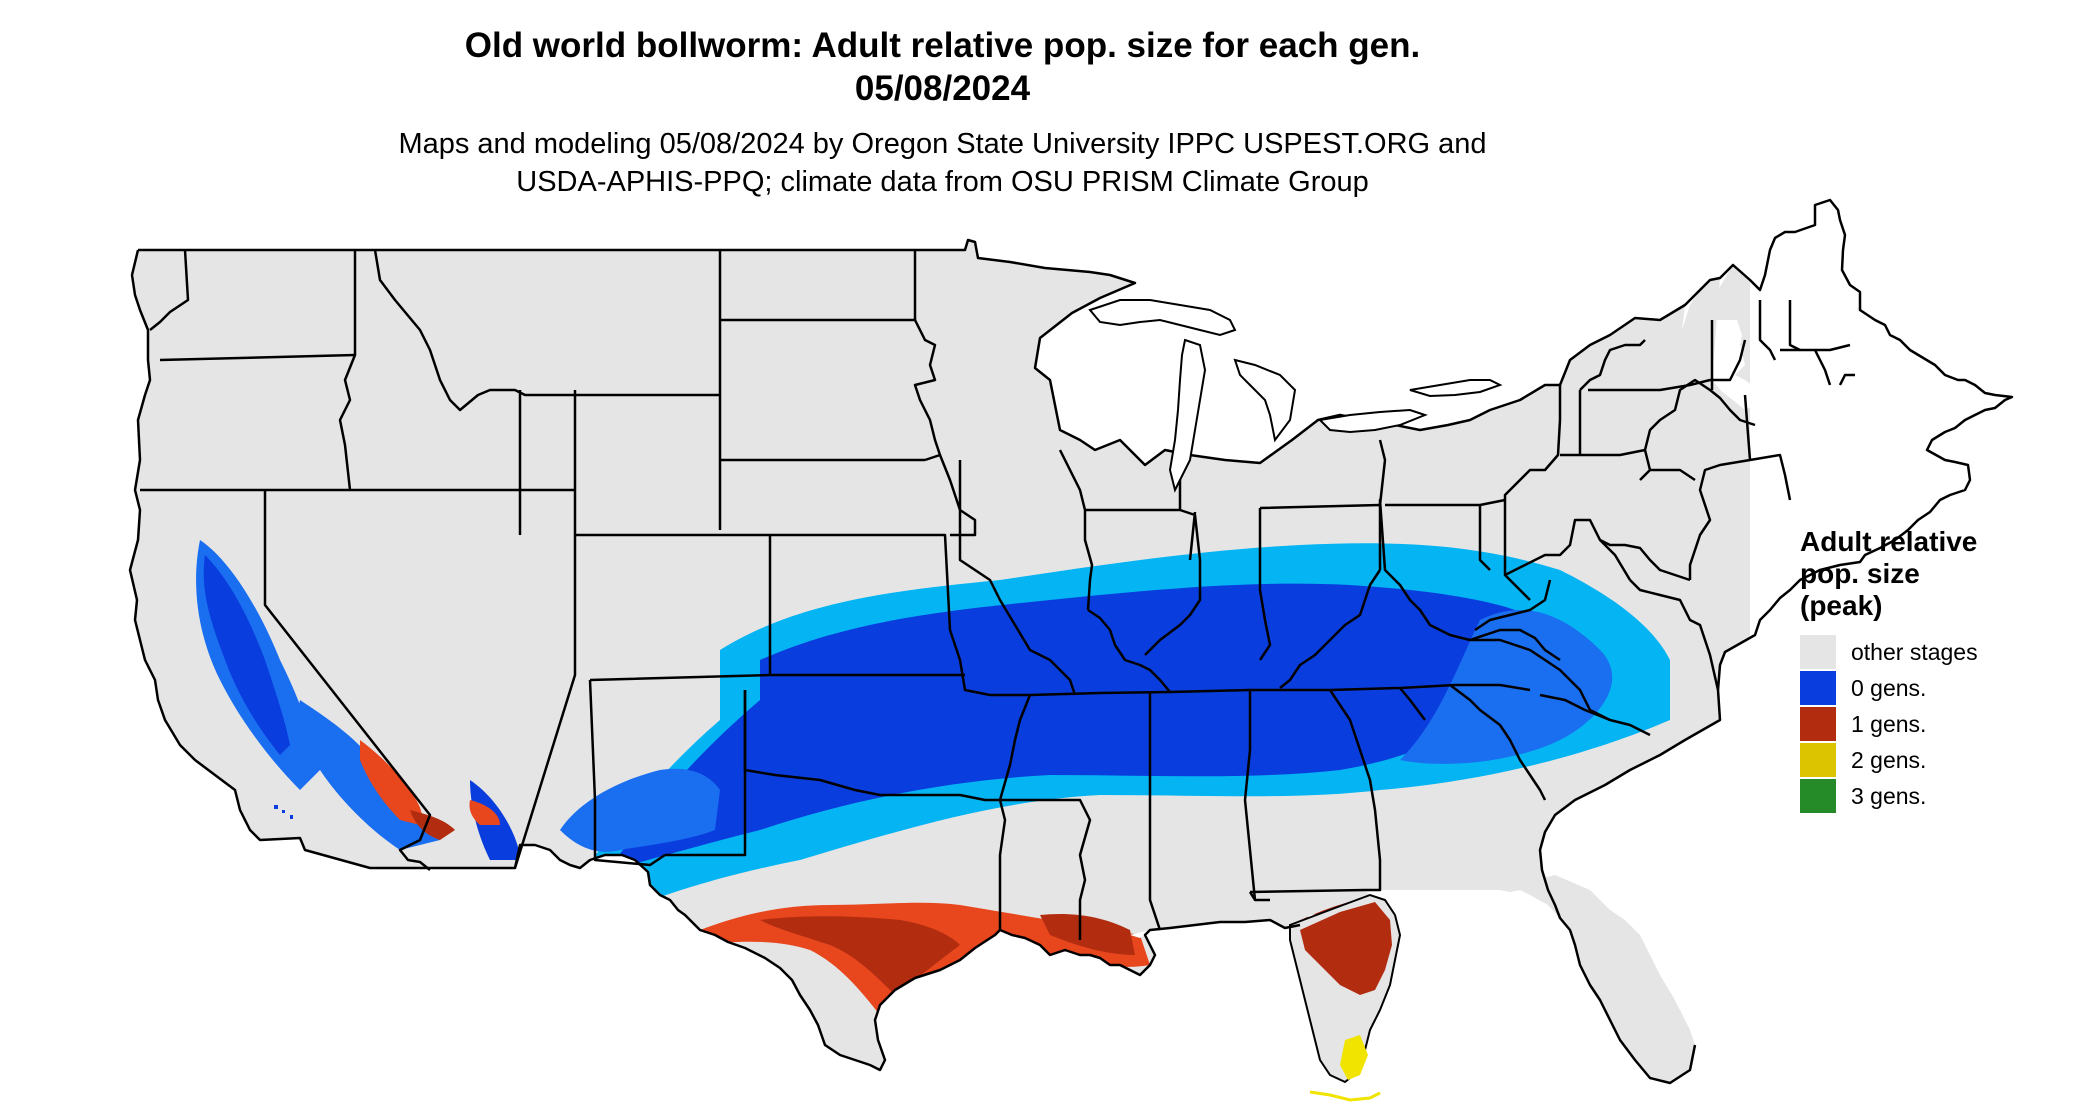 This screenshot has height=1116, width=2100. Describe the element at coordinates (942, 88) in the screenshot. I see `map-title-date: 05/08/2024` at that location.